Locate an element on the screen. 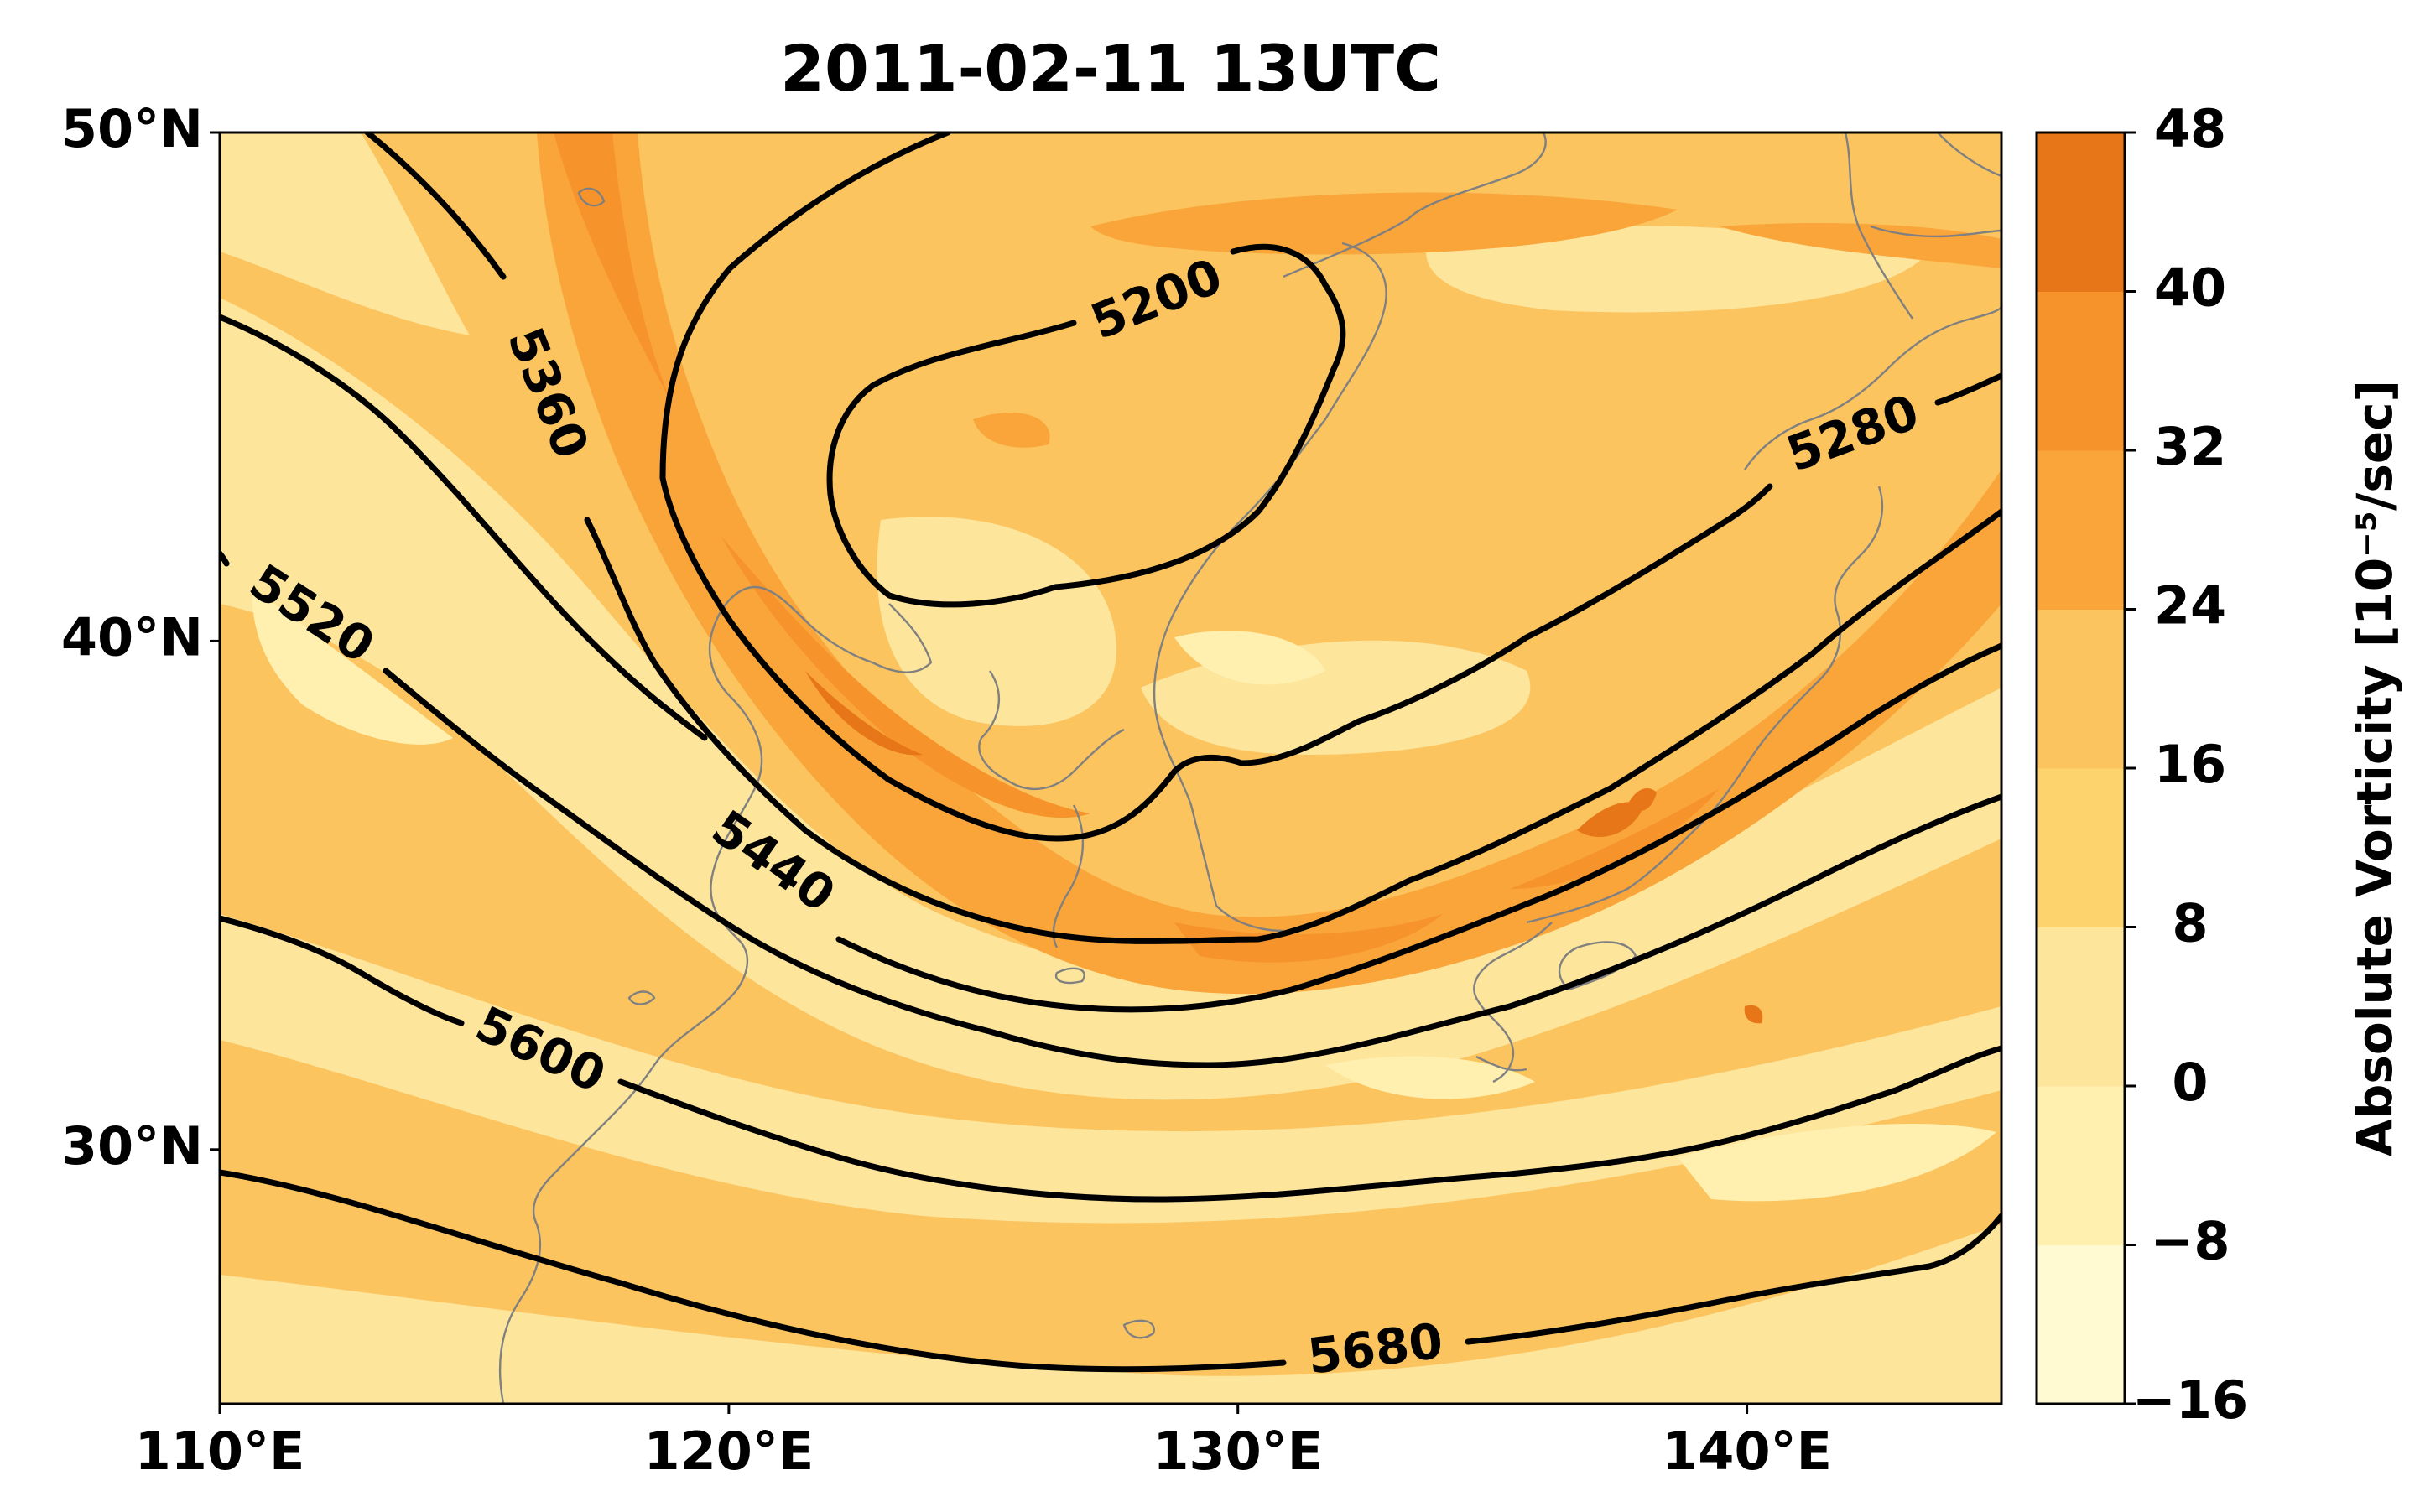 This screenshot has width=2420, height=1512. x-tick-label: 140°E is located at coordinates (1747, 1451).